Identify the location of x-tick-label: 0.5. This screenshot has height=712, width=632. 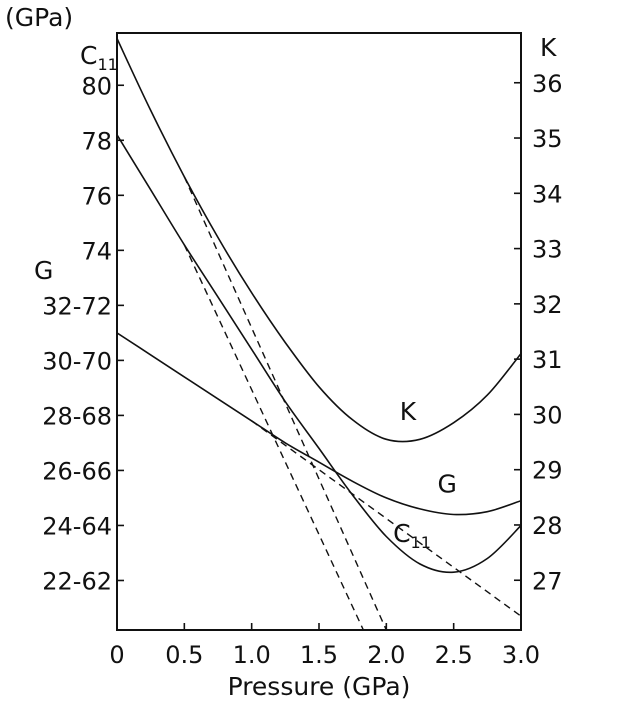
(184, 655).